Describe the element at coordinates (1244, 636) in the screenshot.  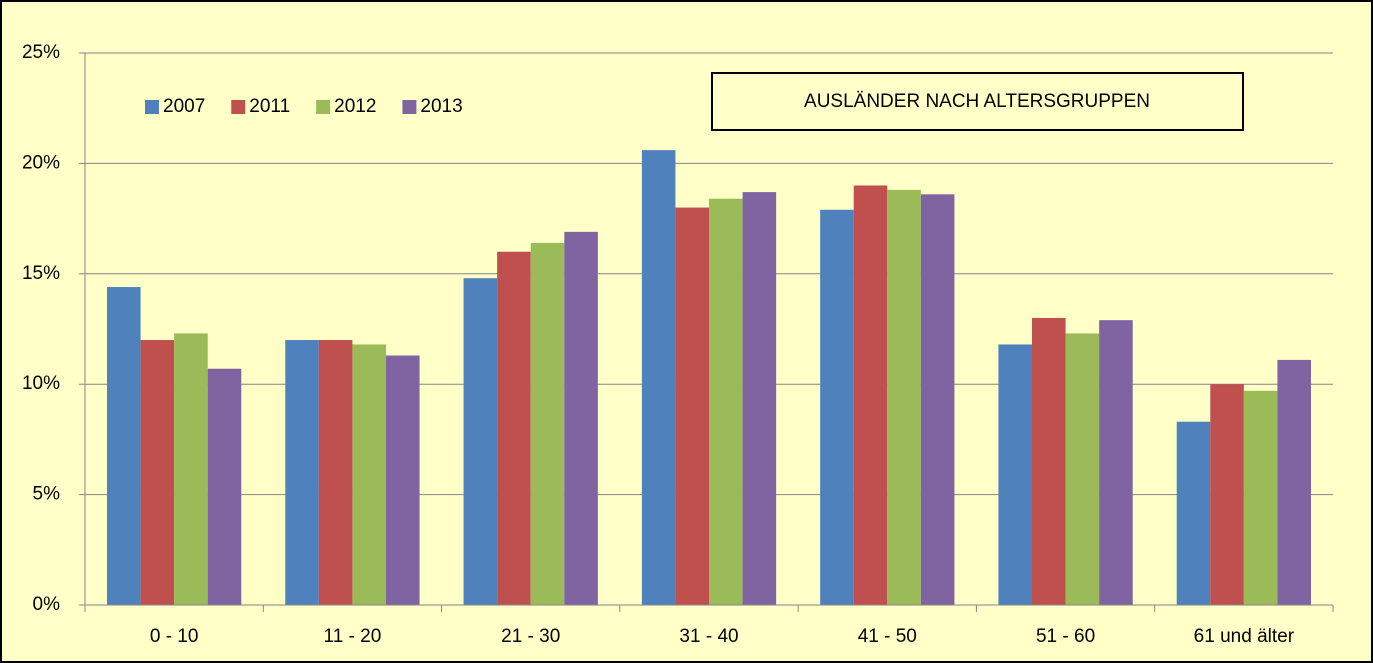
I see `x-tick-label: 61 und älter` at that location.